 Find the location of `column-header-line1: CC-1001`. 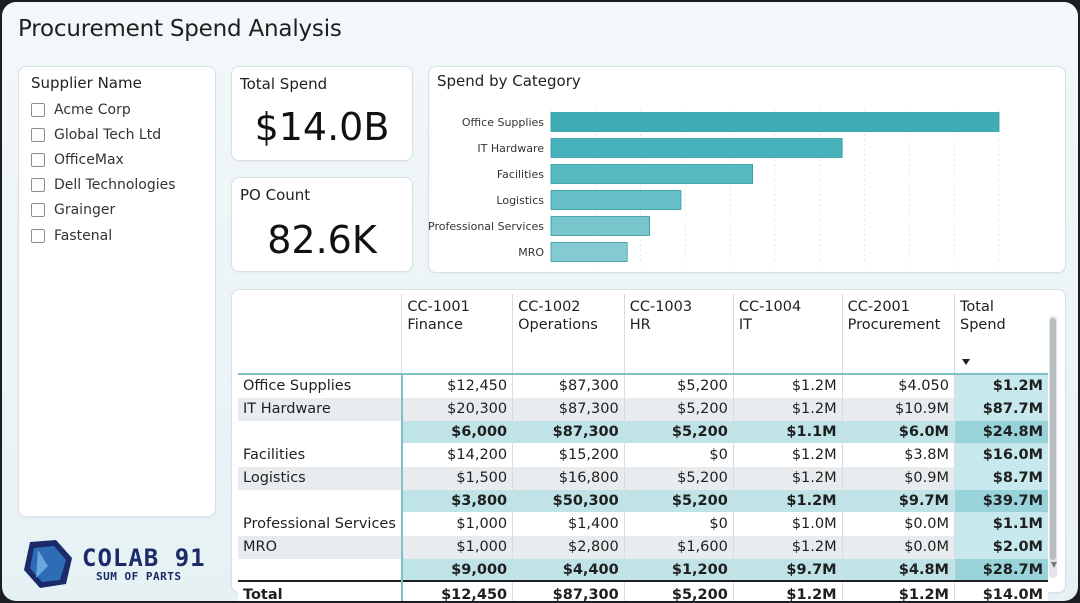

column-header-line1: CC-1001 is located at coordinates (438, 307).